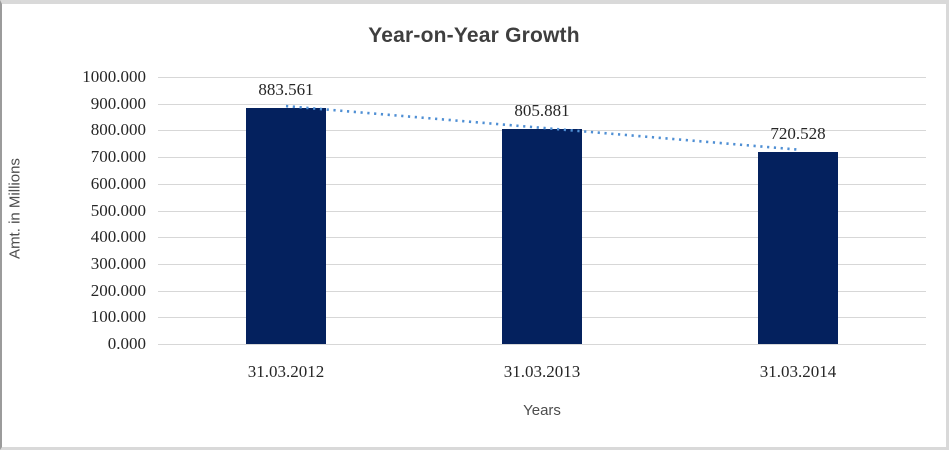 The width and height of the screenshot is (949, 450). What do you see at coordinates (118, 130) in the screenshot?
I see `y-tick-label: 800.000` at bounding box center [118, 130].